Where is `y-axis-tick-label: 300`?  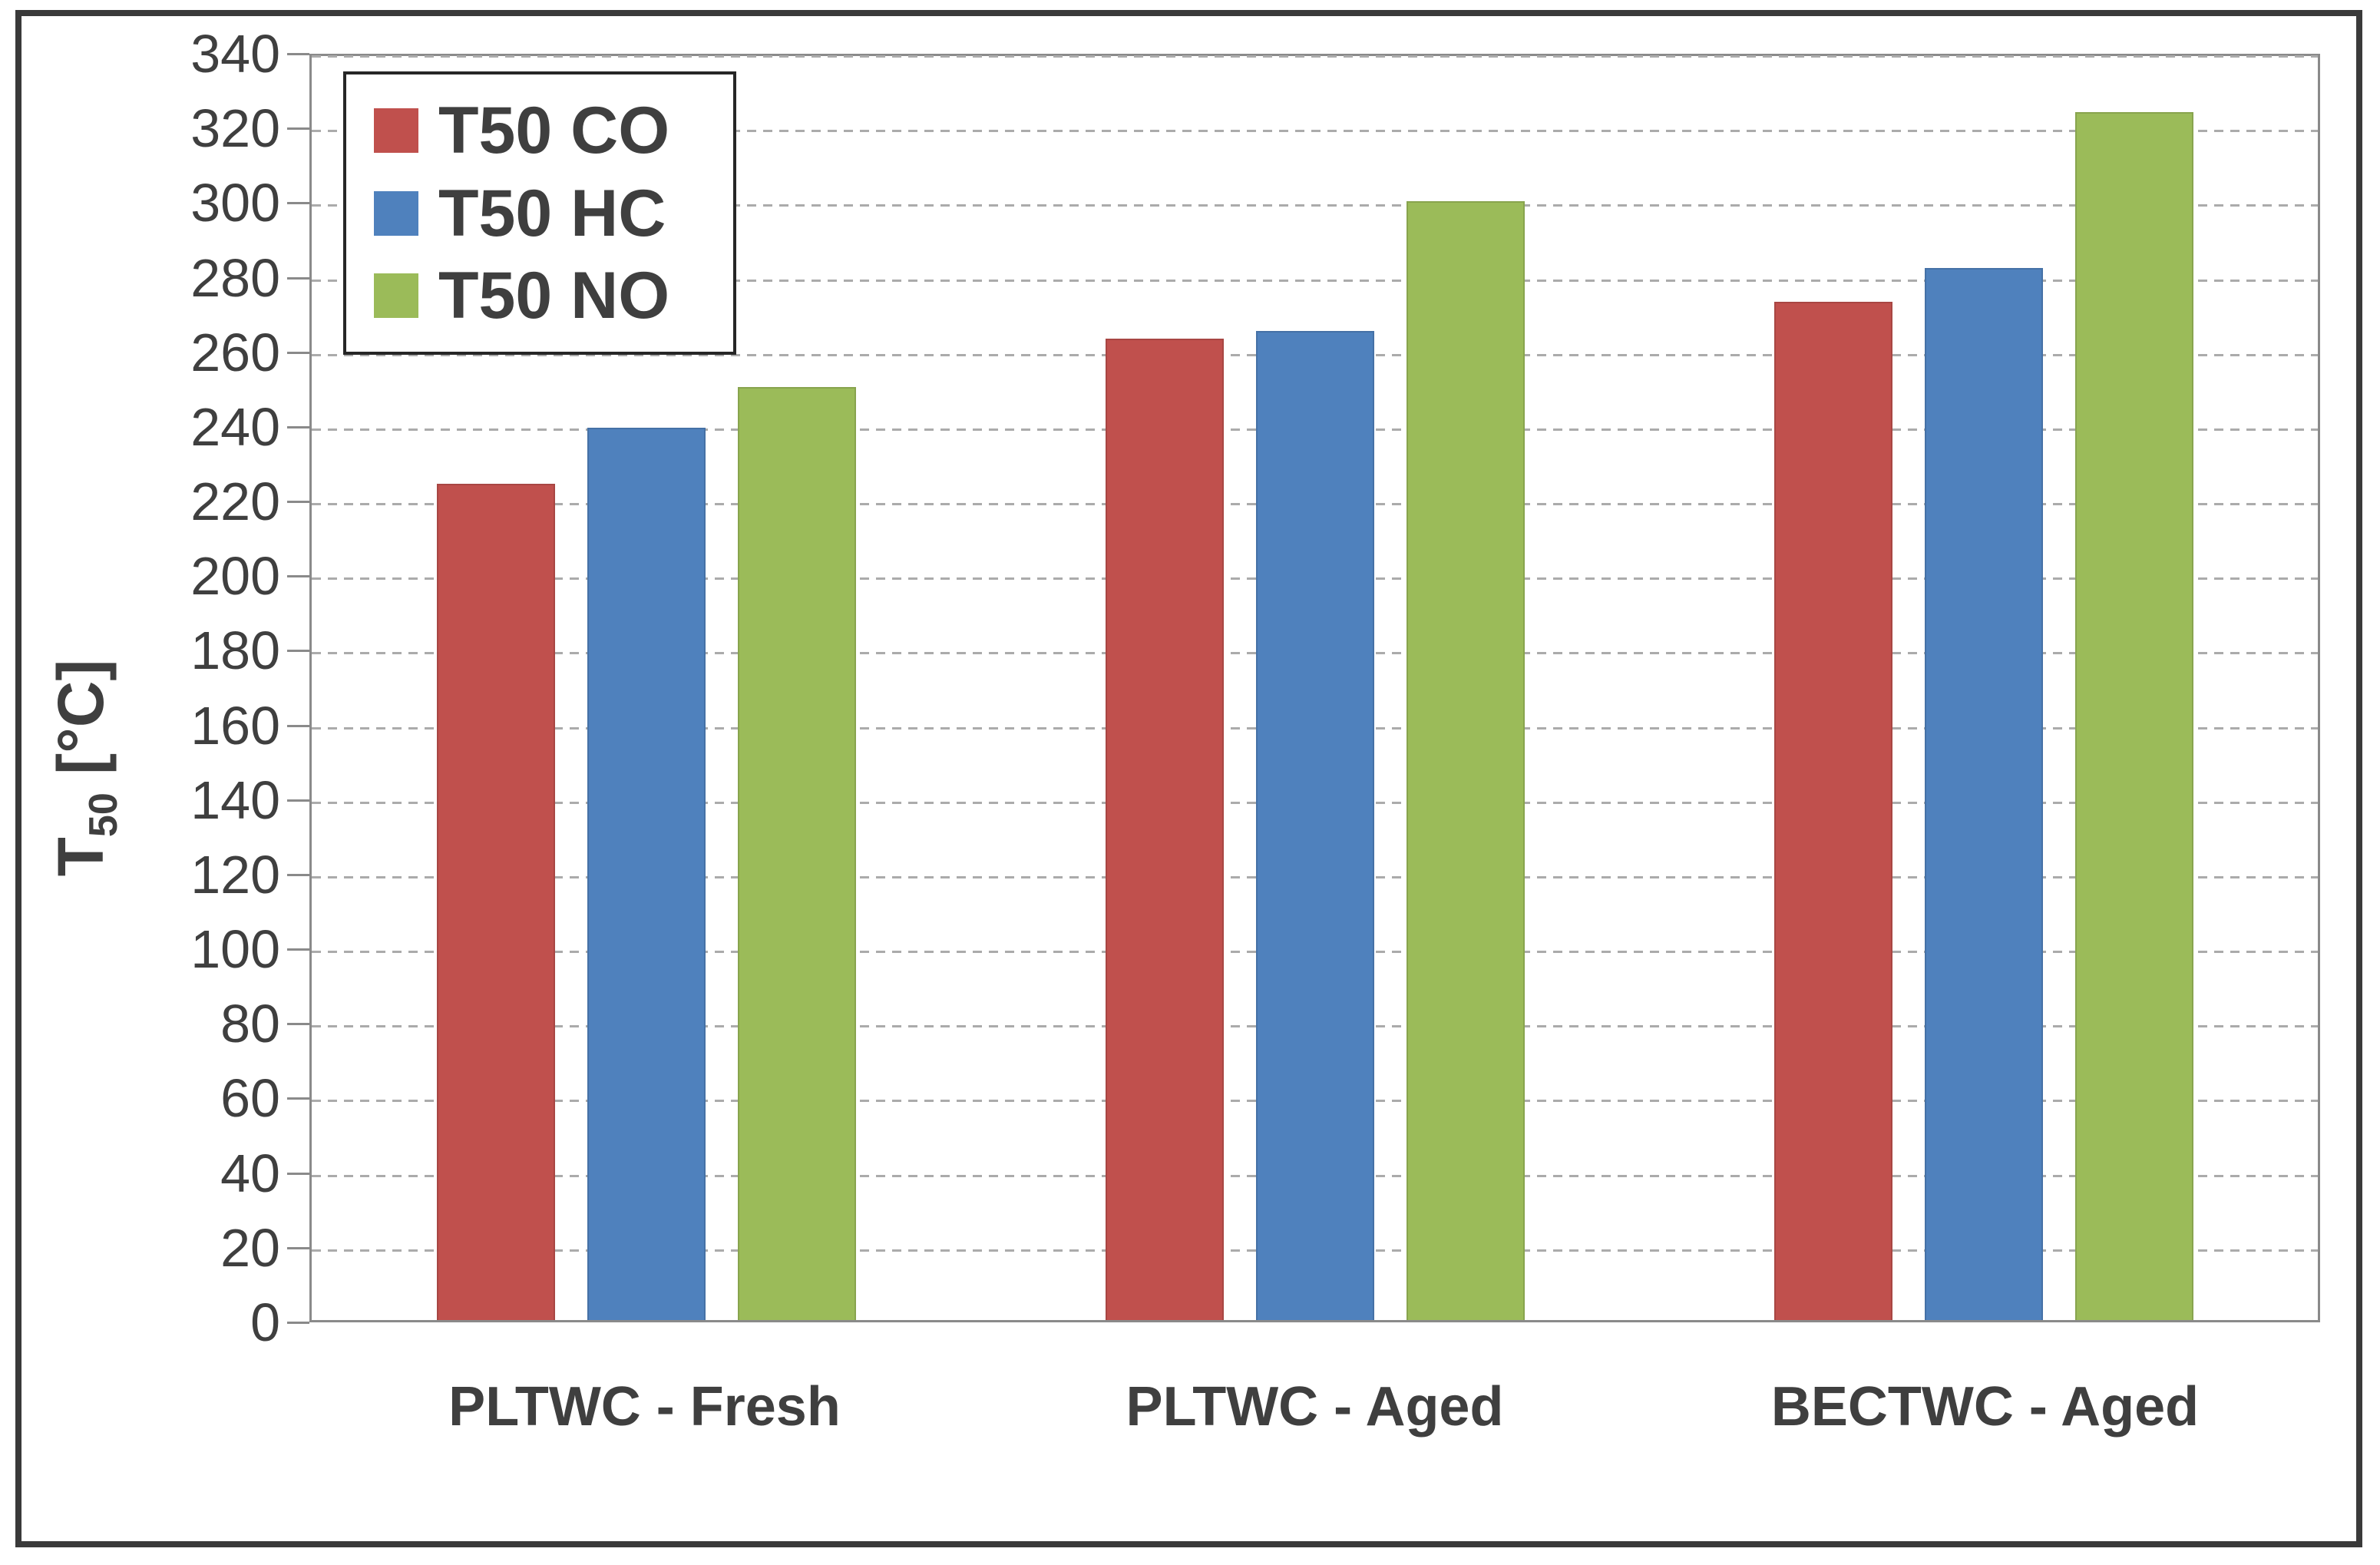
y-axis-tick-label: 300 is located at coordinates (235, 203).